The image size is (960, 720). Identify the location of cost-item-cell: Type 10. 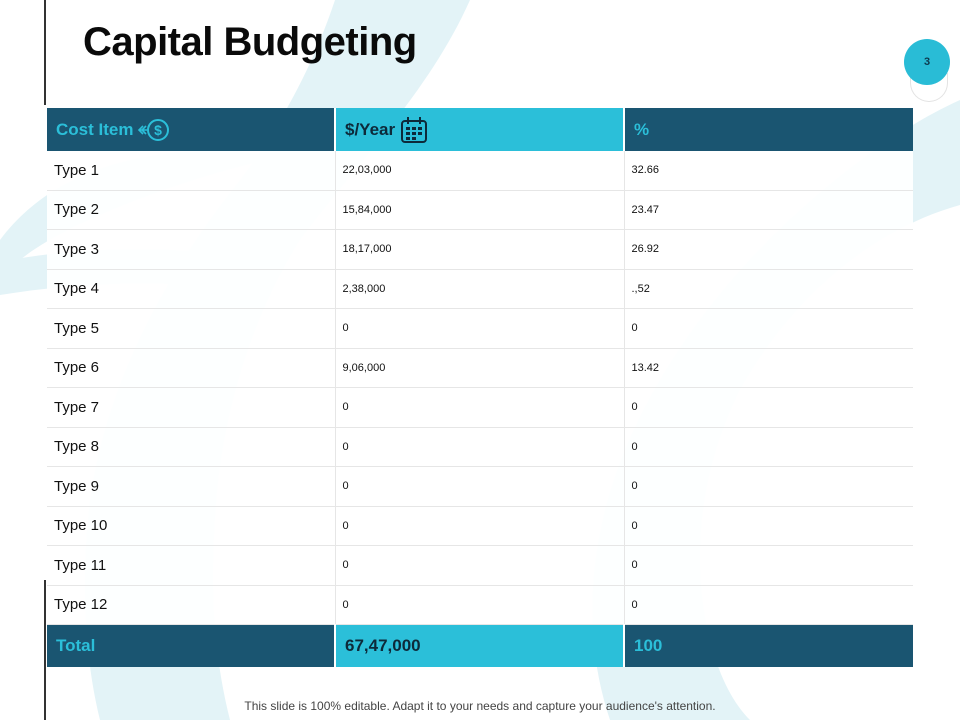
(191, 526).